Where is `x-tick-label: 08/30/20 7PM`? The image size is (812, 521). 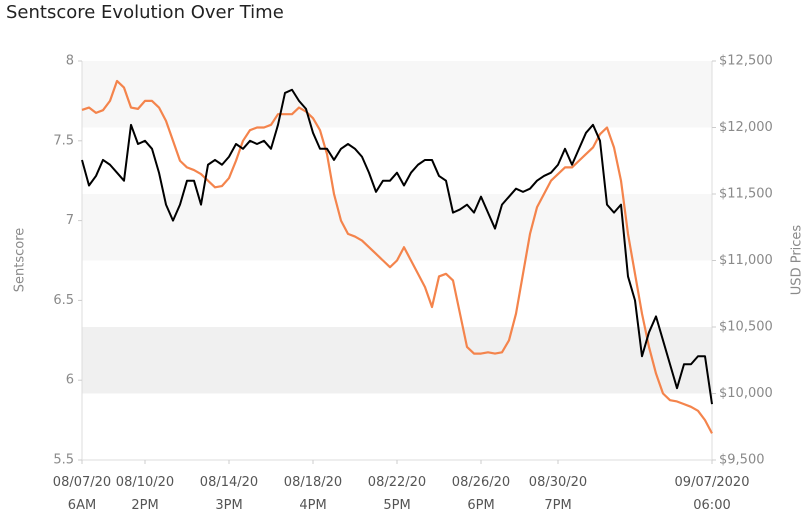 x-tick-label: 08/30/20 7PM is located at coordinates (558, 494).